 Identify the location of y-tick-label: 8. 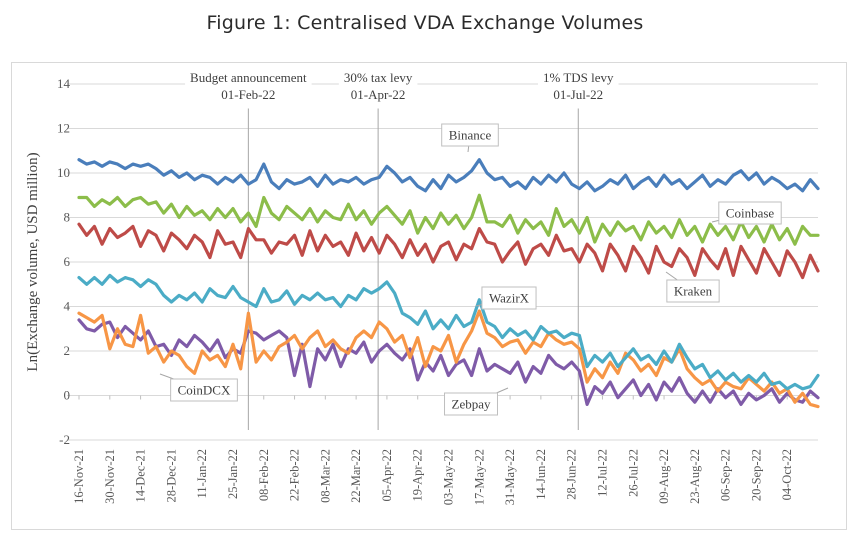
(67, 217).